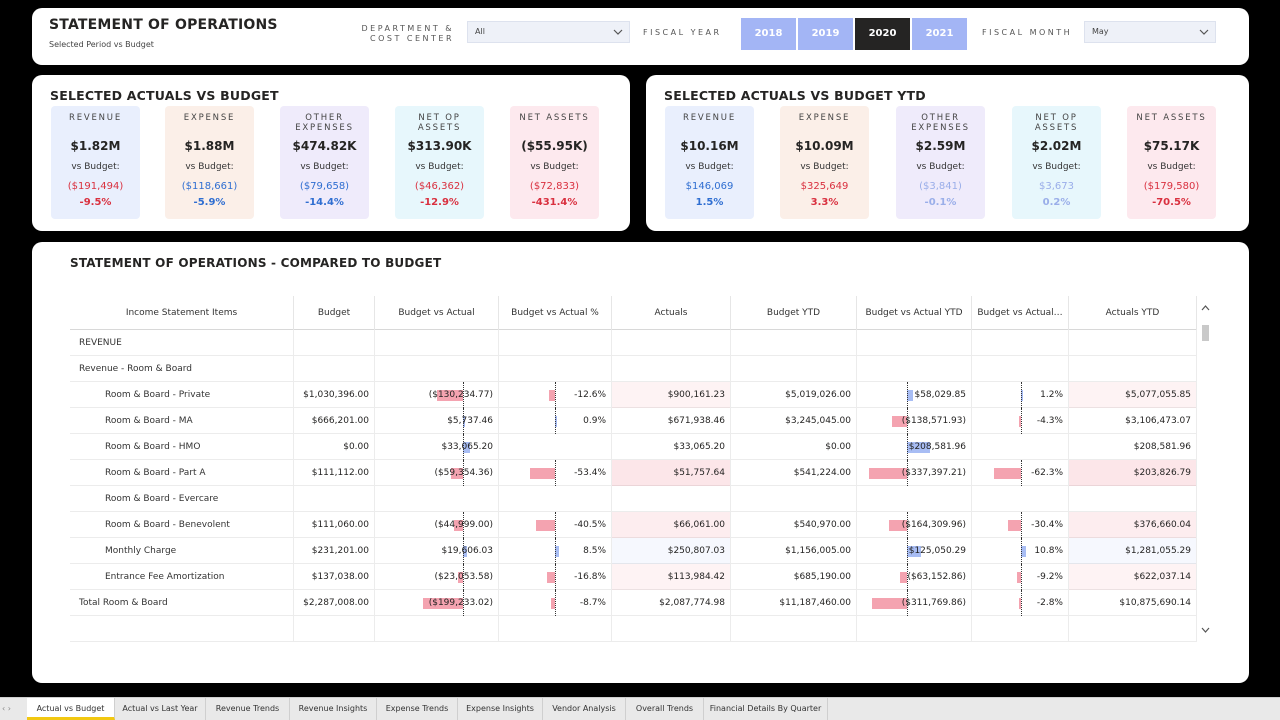 Image resolution: width=1280 pixels, height=720 pixels. I want to click on table-row: REVENUE, so click(633, 343).